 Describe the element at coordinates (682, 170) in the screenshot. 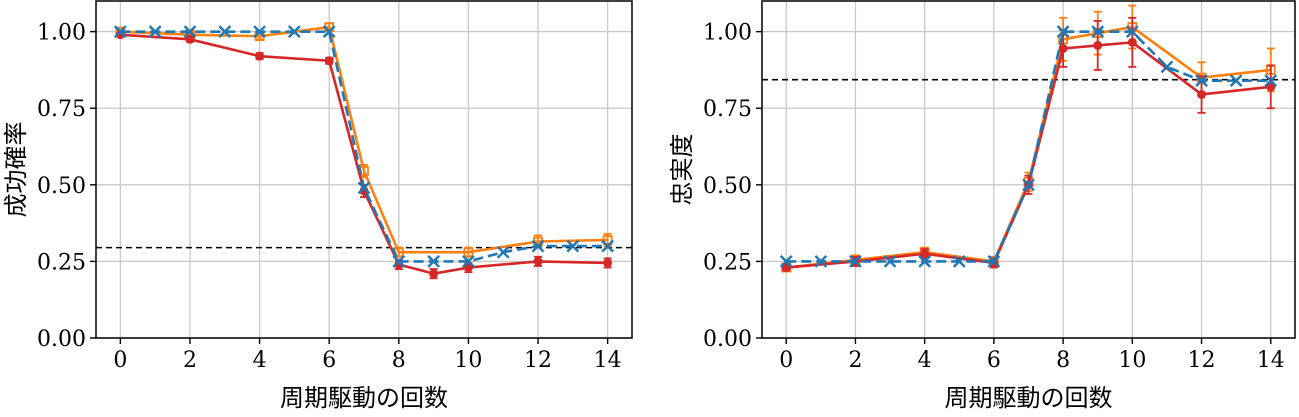

I see `y-axis-label: 忠実度` at that location.